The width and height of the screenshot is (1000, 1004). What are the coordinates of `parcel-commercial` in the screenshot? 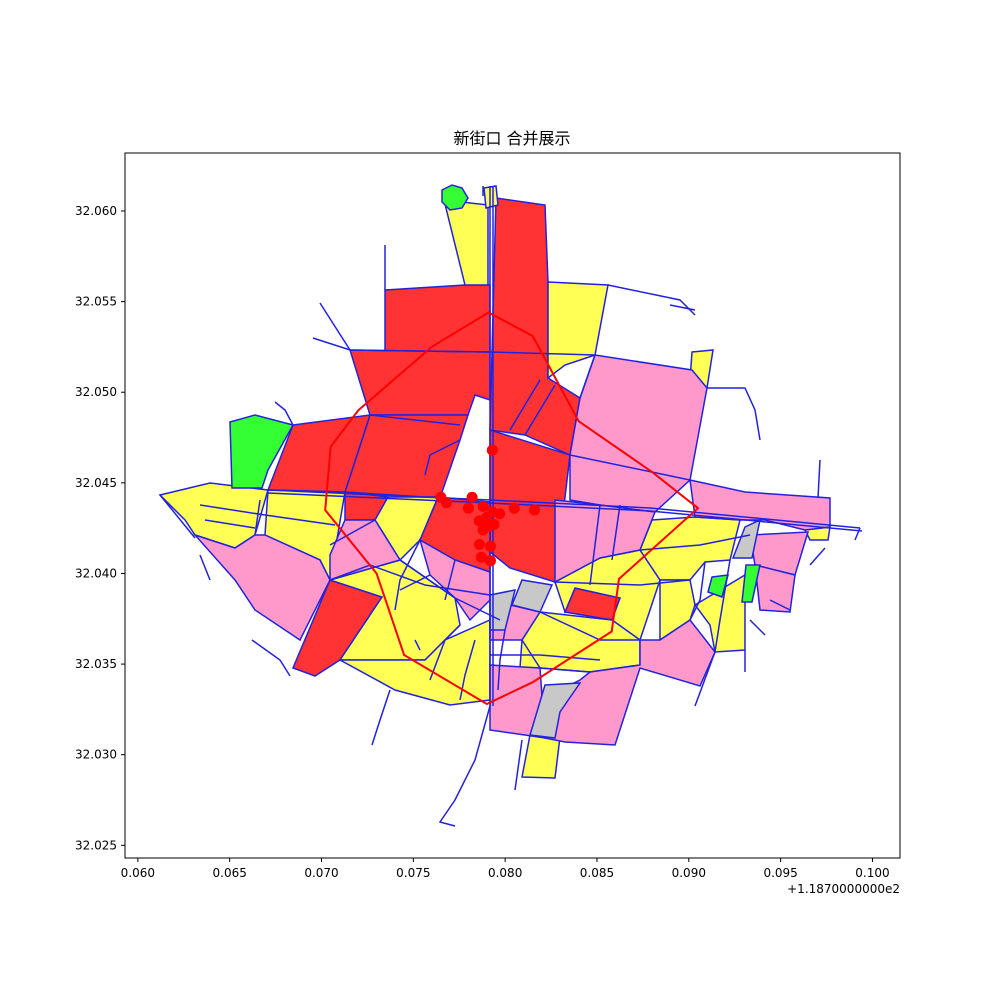 It's located at (419, 382).